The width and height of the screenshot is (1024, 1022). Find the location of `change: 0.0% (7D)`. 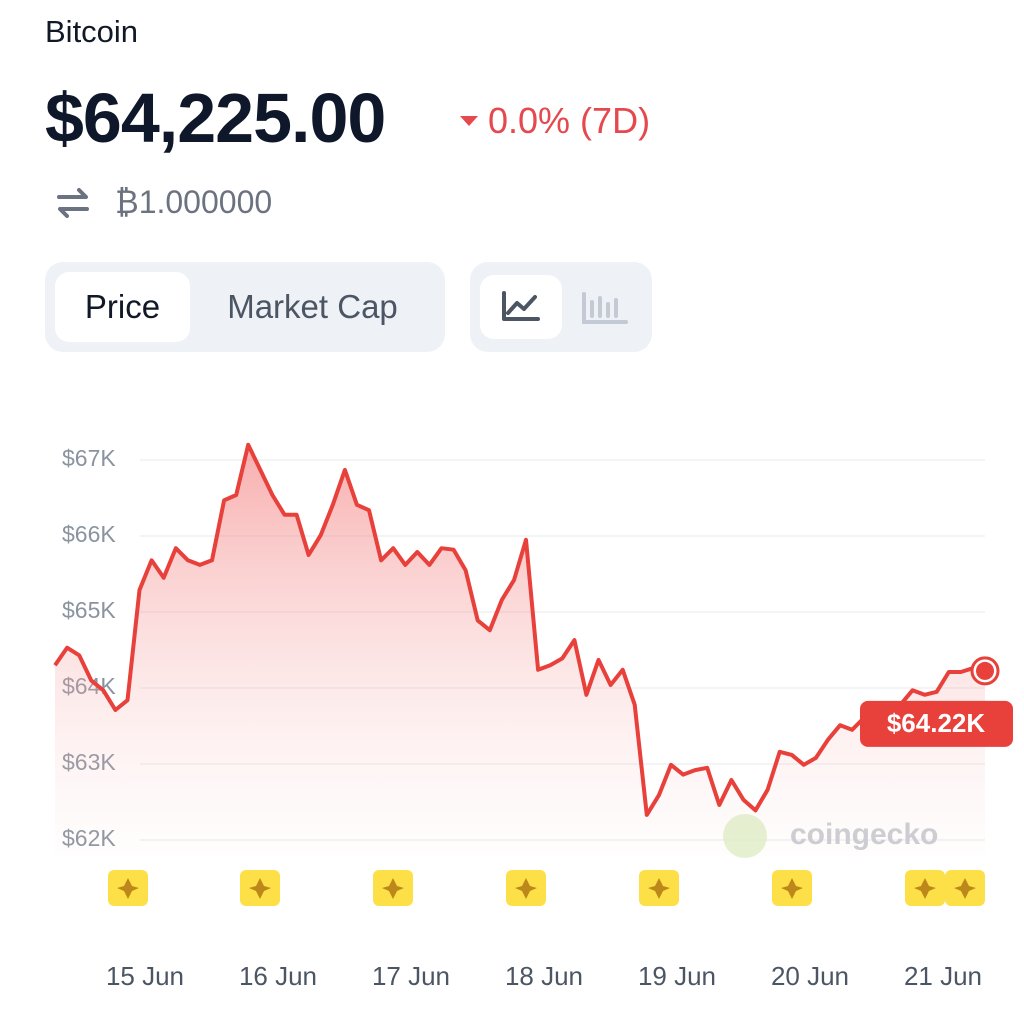

change: 0.0% (7D) is located at coordinates (554, 121).